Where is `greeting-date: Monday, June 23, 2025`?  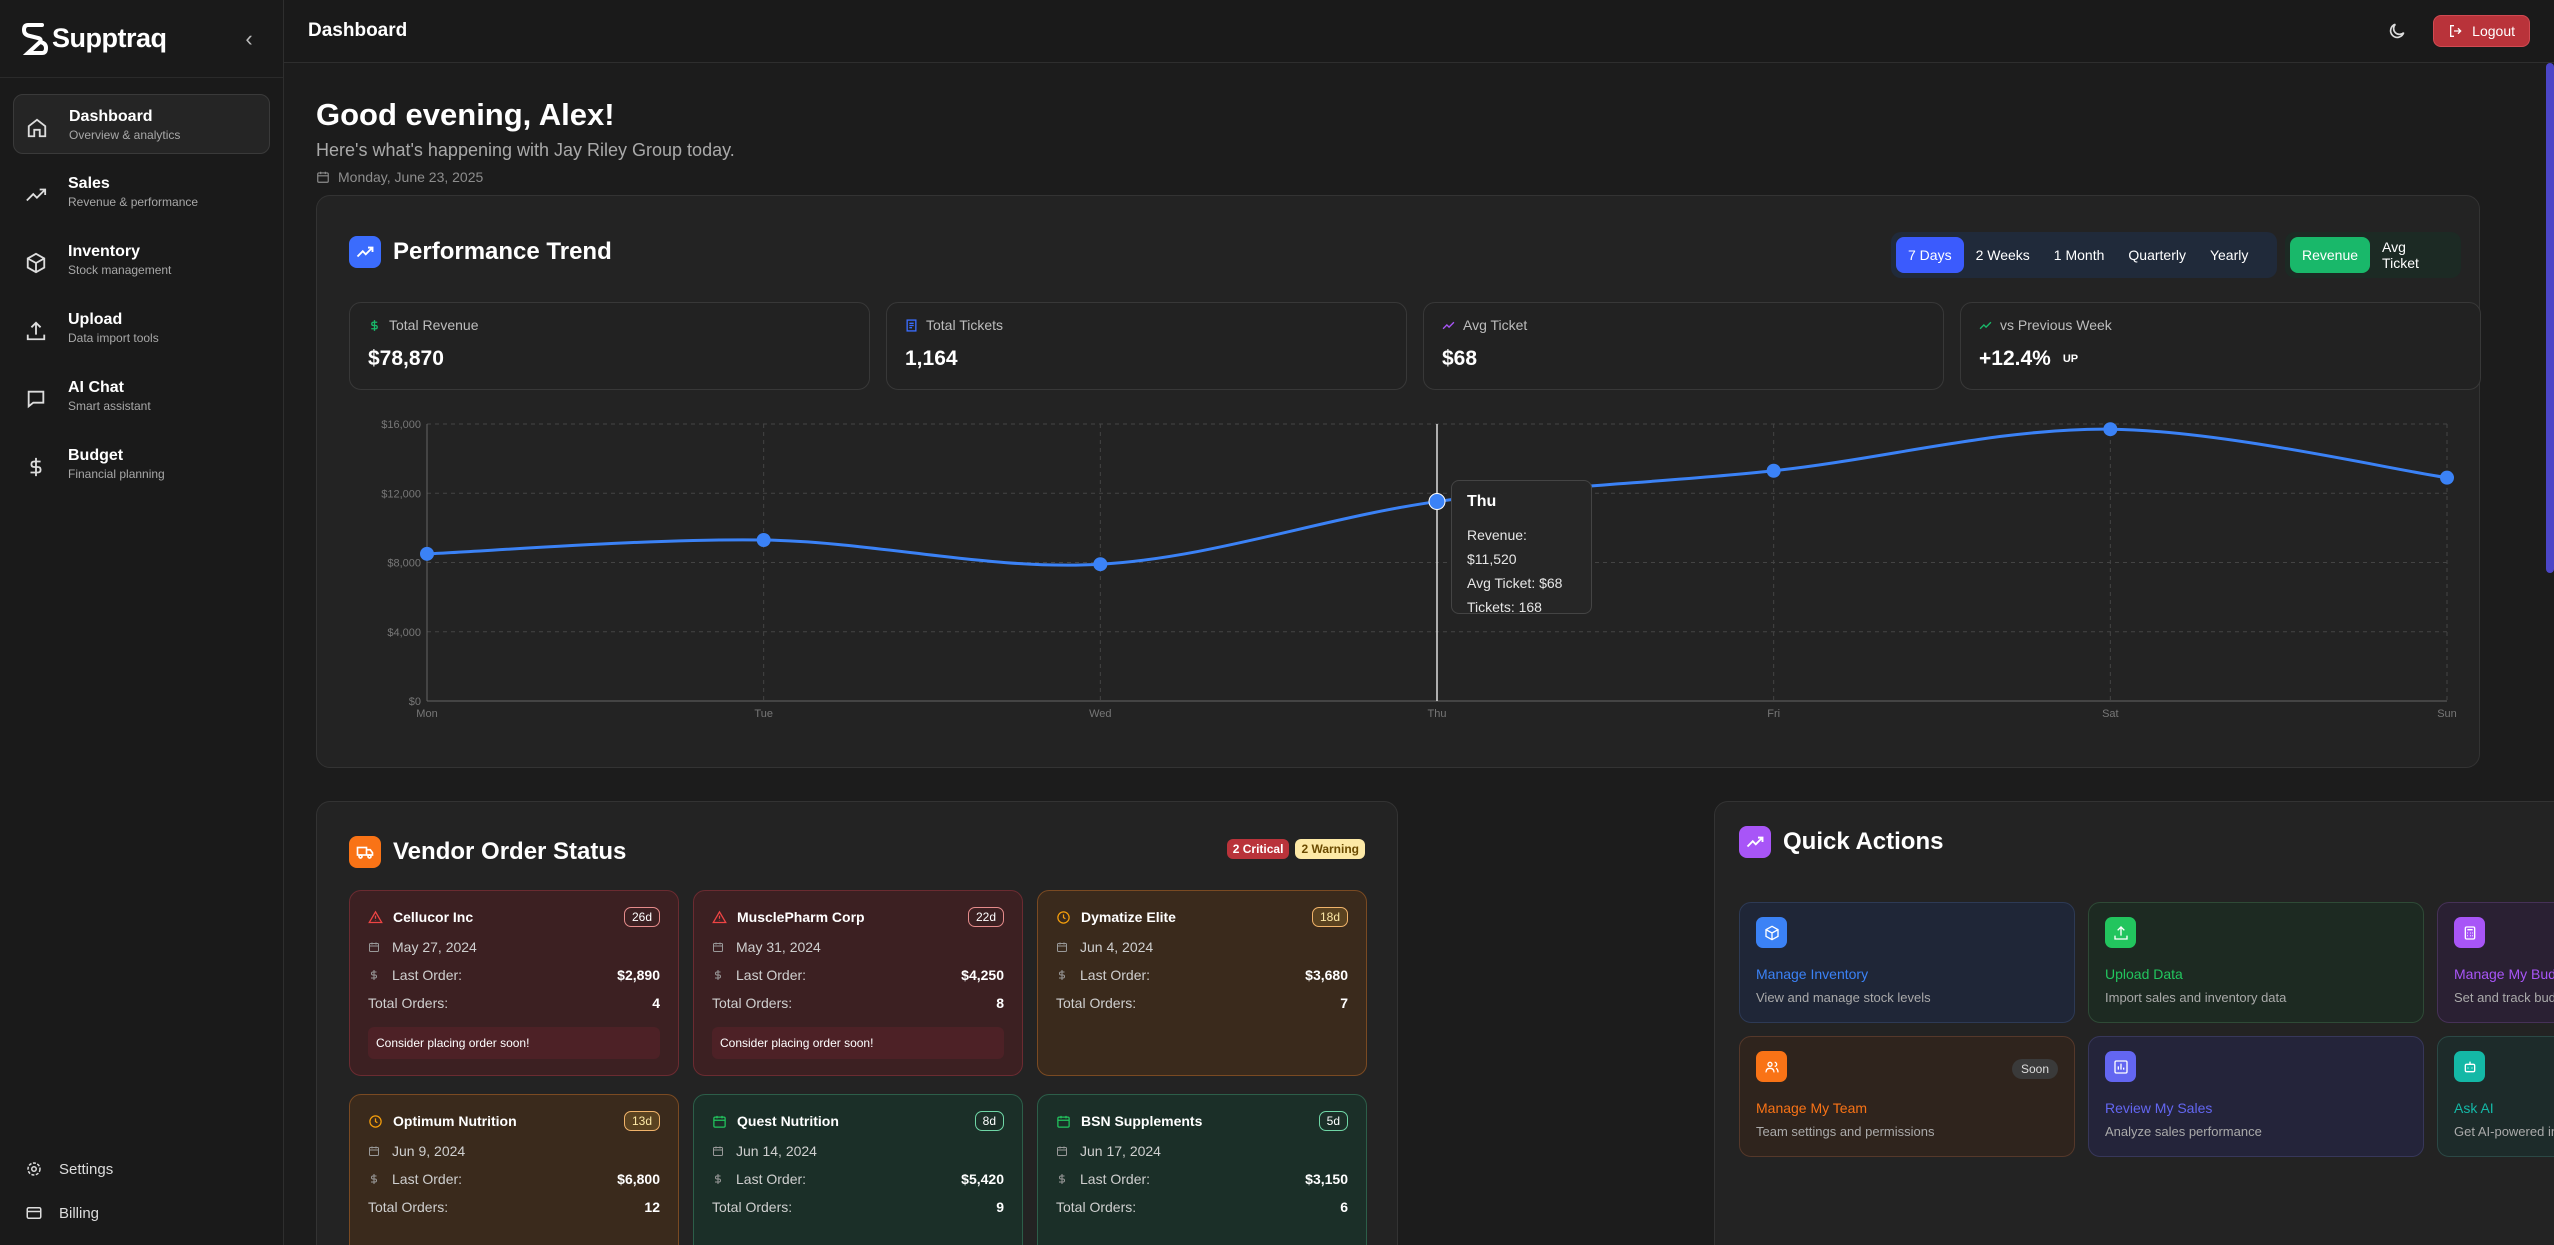 greeting-date: Monday, June 23, 2025 is located at coordinates (525, 177).